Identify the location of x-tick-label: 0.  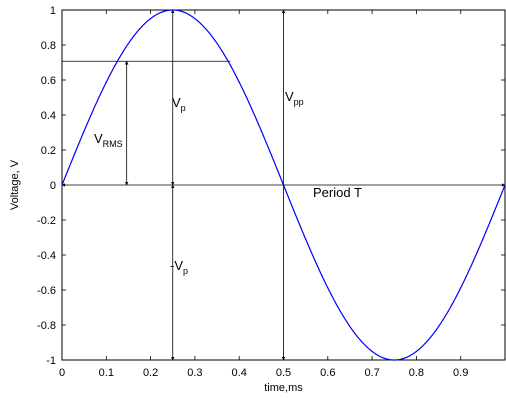
(62, 373).